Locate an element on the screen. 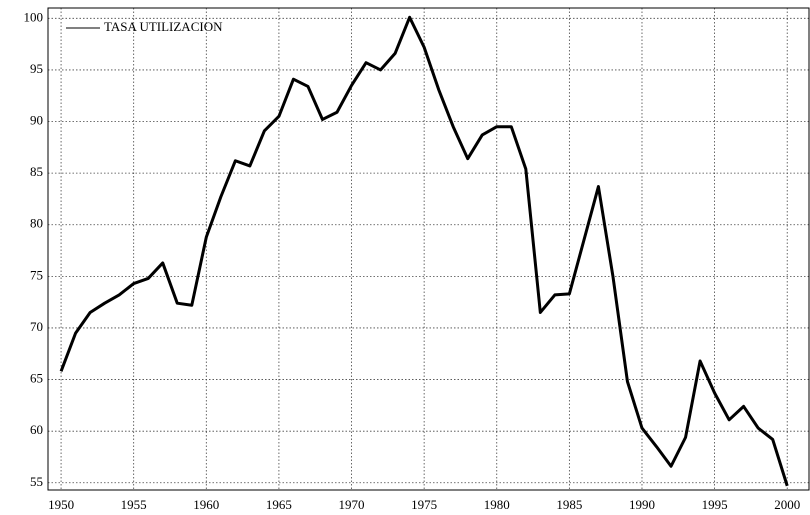 The width and height of the screenshot is (810, 515). x-tick-label: 1965 is located at coordinates (279, 504).